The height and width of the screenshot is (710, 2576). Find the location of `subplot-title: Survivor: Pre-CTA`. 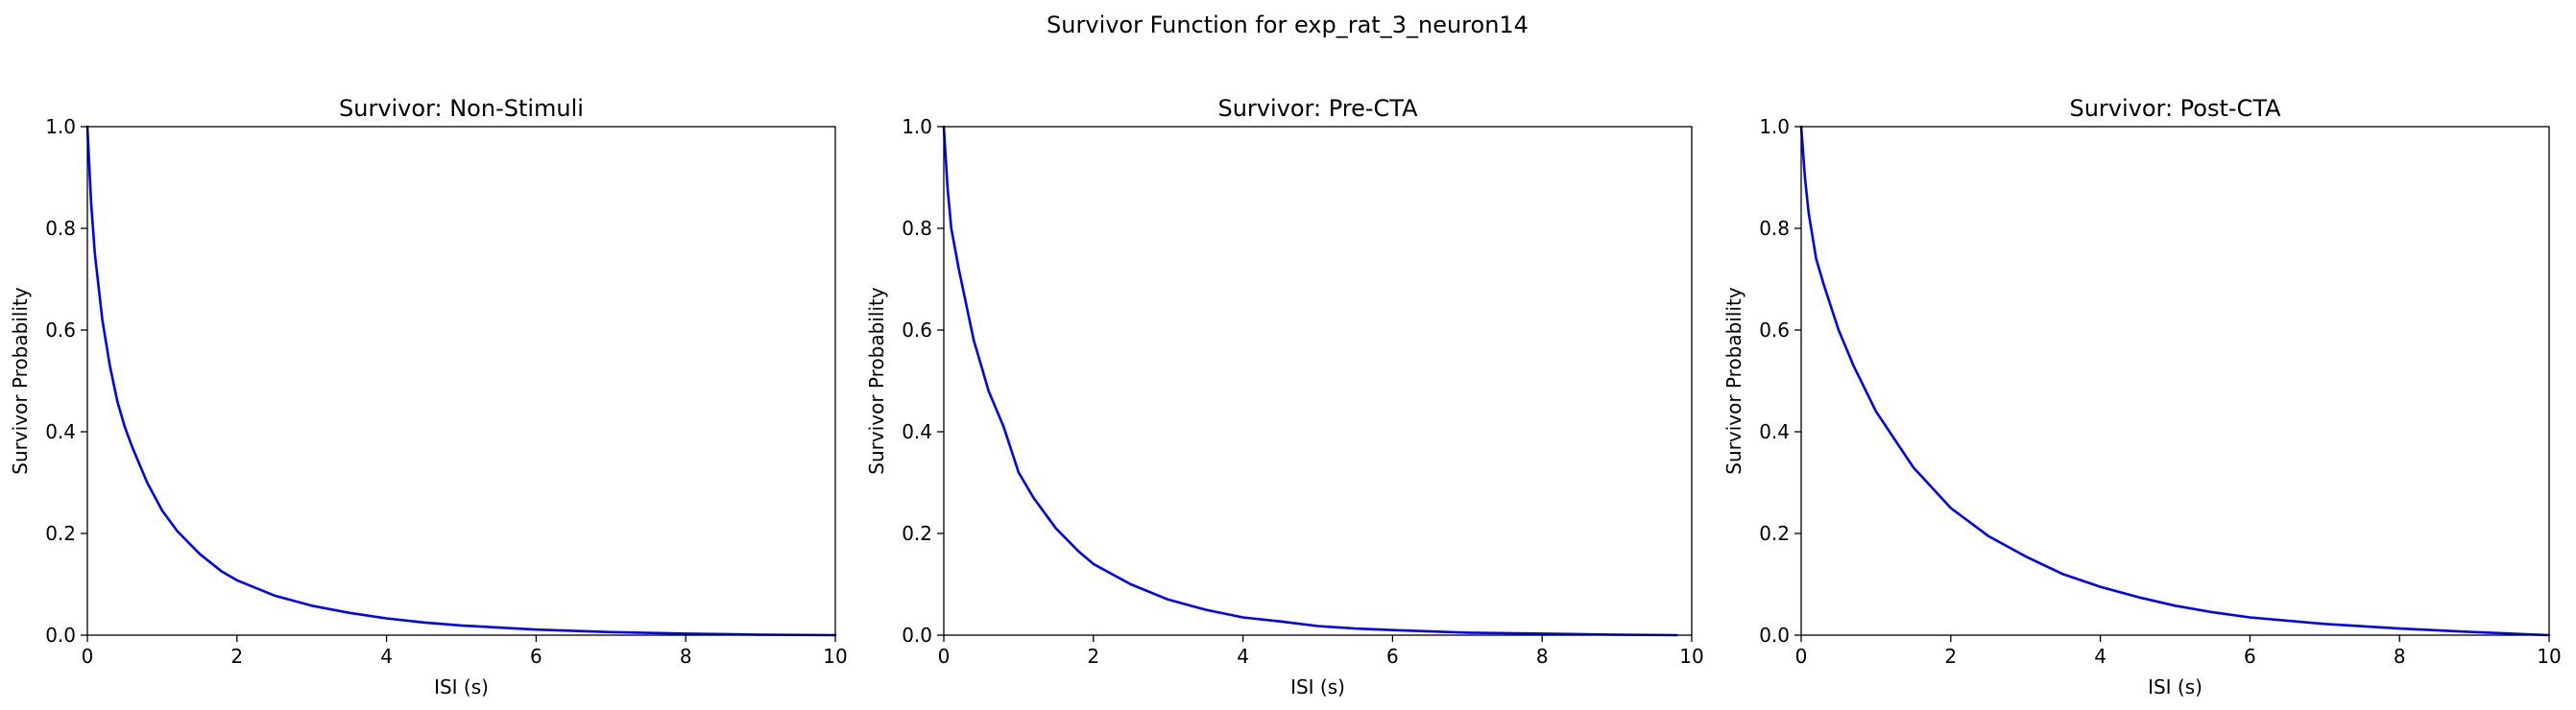

subplot-title: Survivor: Pre-CTA is located at coordinates (1317, 108).